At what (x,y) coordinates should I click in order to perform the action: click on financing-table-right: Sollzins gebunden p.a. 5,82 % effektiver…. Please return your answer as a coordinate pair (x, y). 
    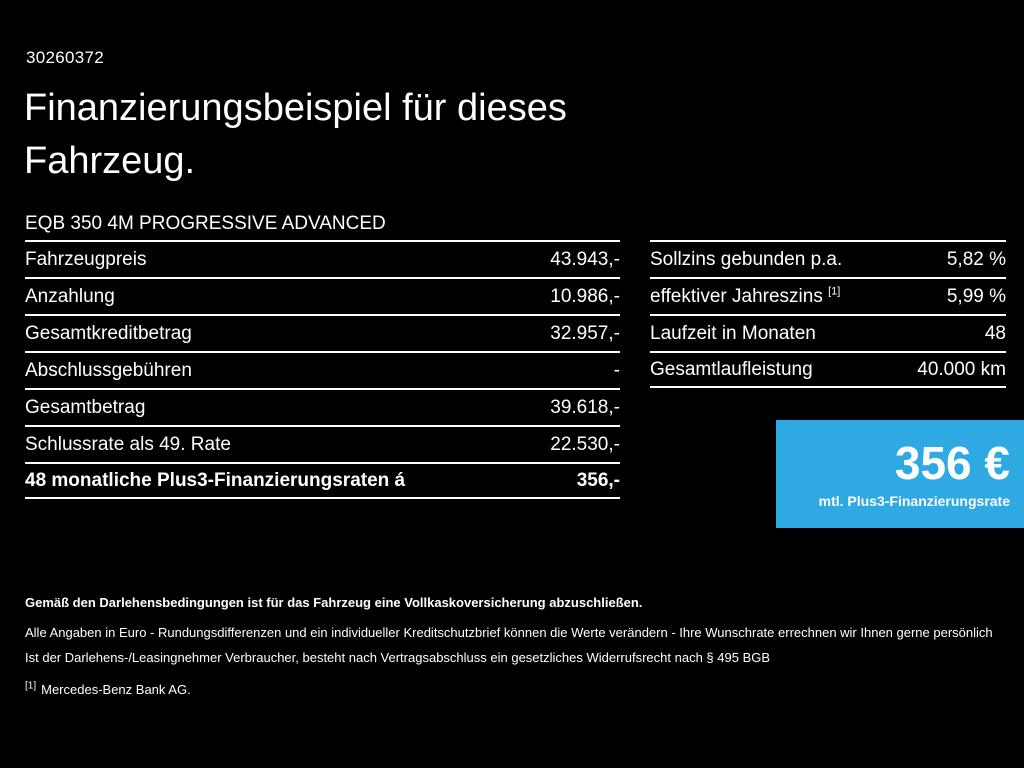
    Looking at the image, I should click on (828, 314).